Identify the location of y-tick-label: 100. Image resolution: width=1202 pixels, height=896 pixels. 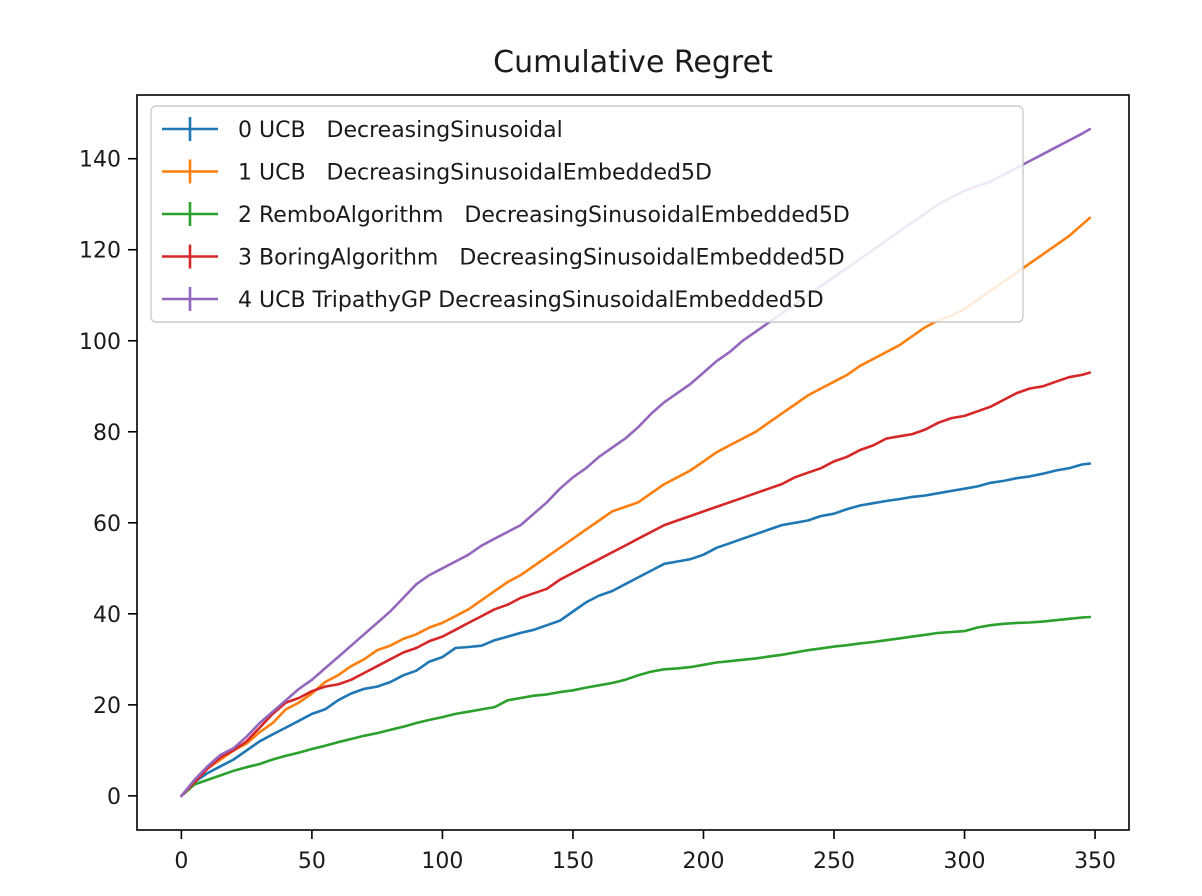
(100, 342).